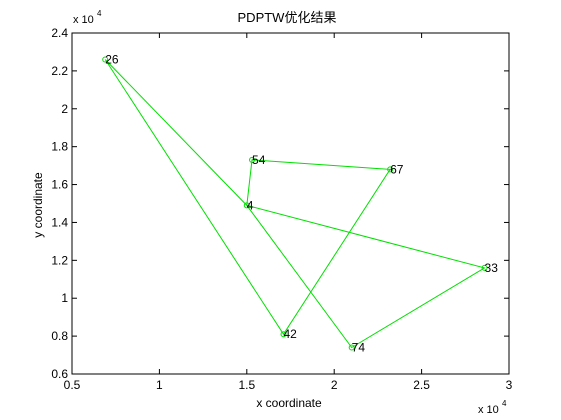  I want to click on route-node-label: 54, so click(259, 160).